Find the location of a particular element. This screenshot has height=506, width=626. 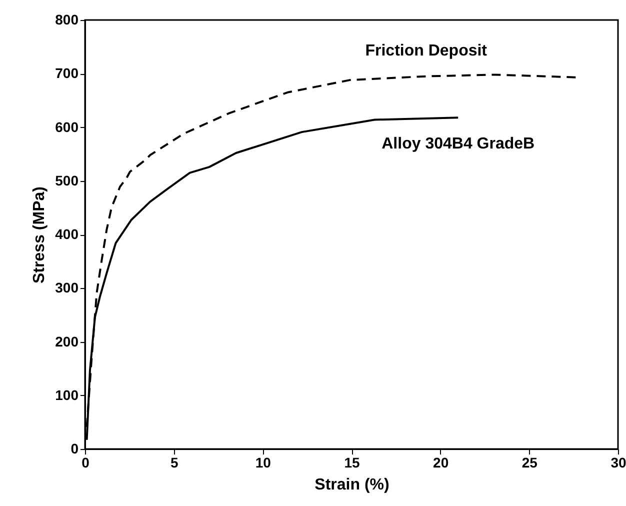

y-tick-label: 600 is located at coordinates (67, 126).